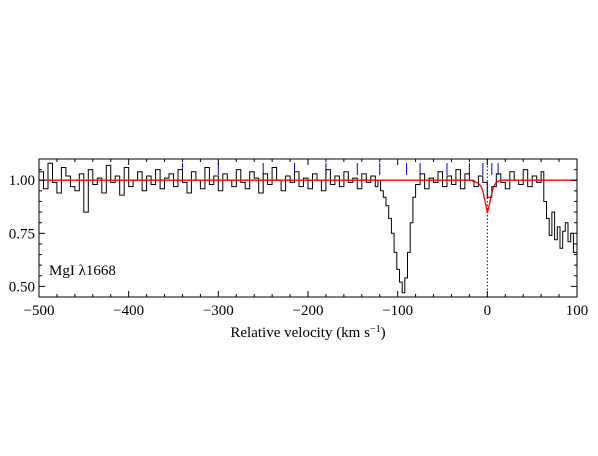  Describe the element at coordinates (308, 197) in the screenshot. I see `model-fit-line` at that location.